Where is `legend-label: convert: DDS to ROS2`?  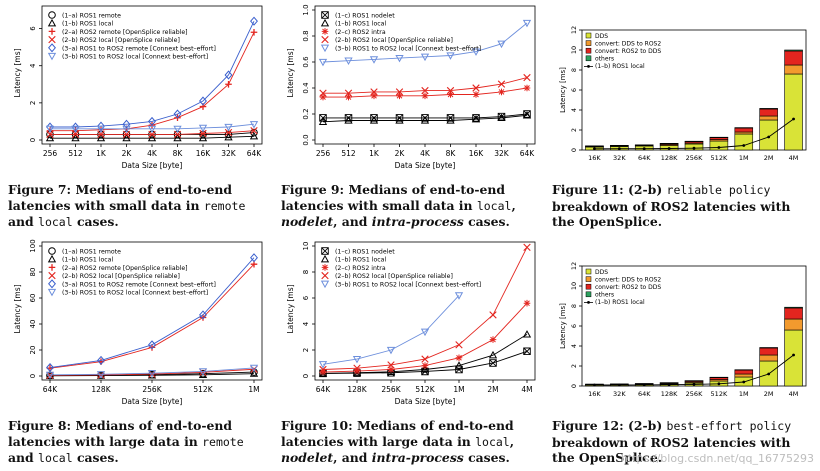
legend-label: convert: DDS to ROS2 is located at coordinates (628, 43).